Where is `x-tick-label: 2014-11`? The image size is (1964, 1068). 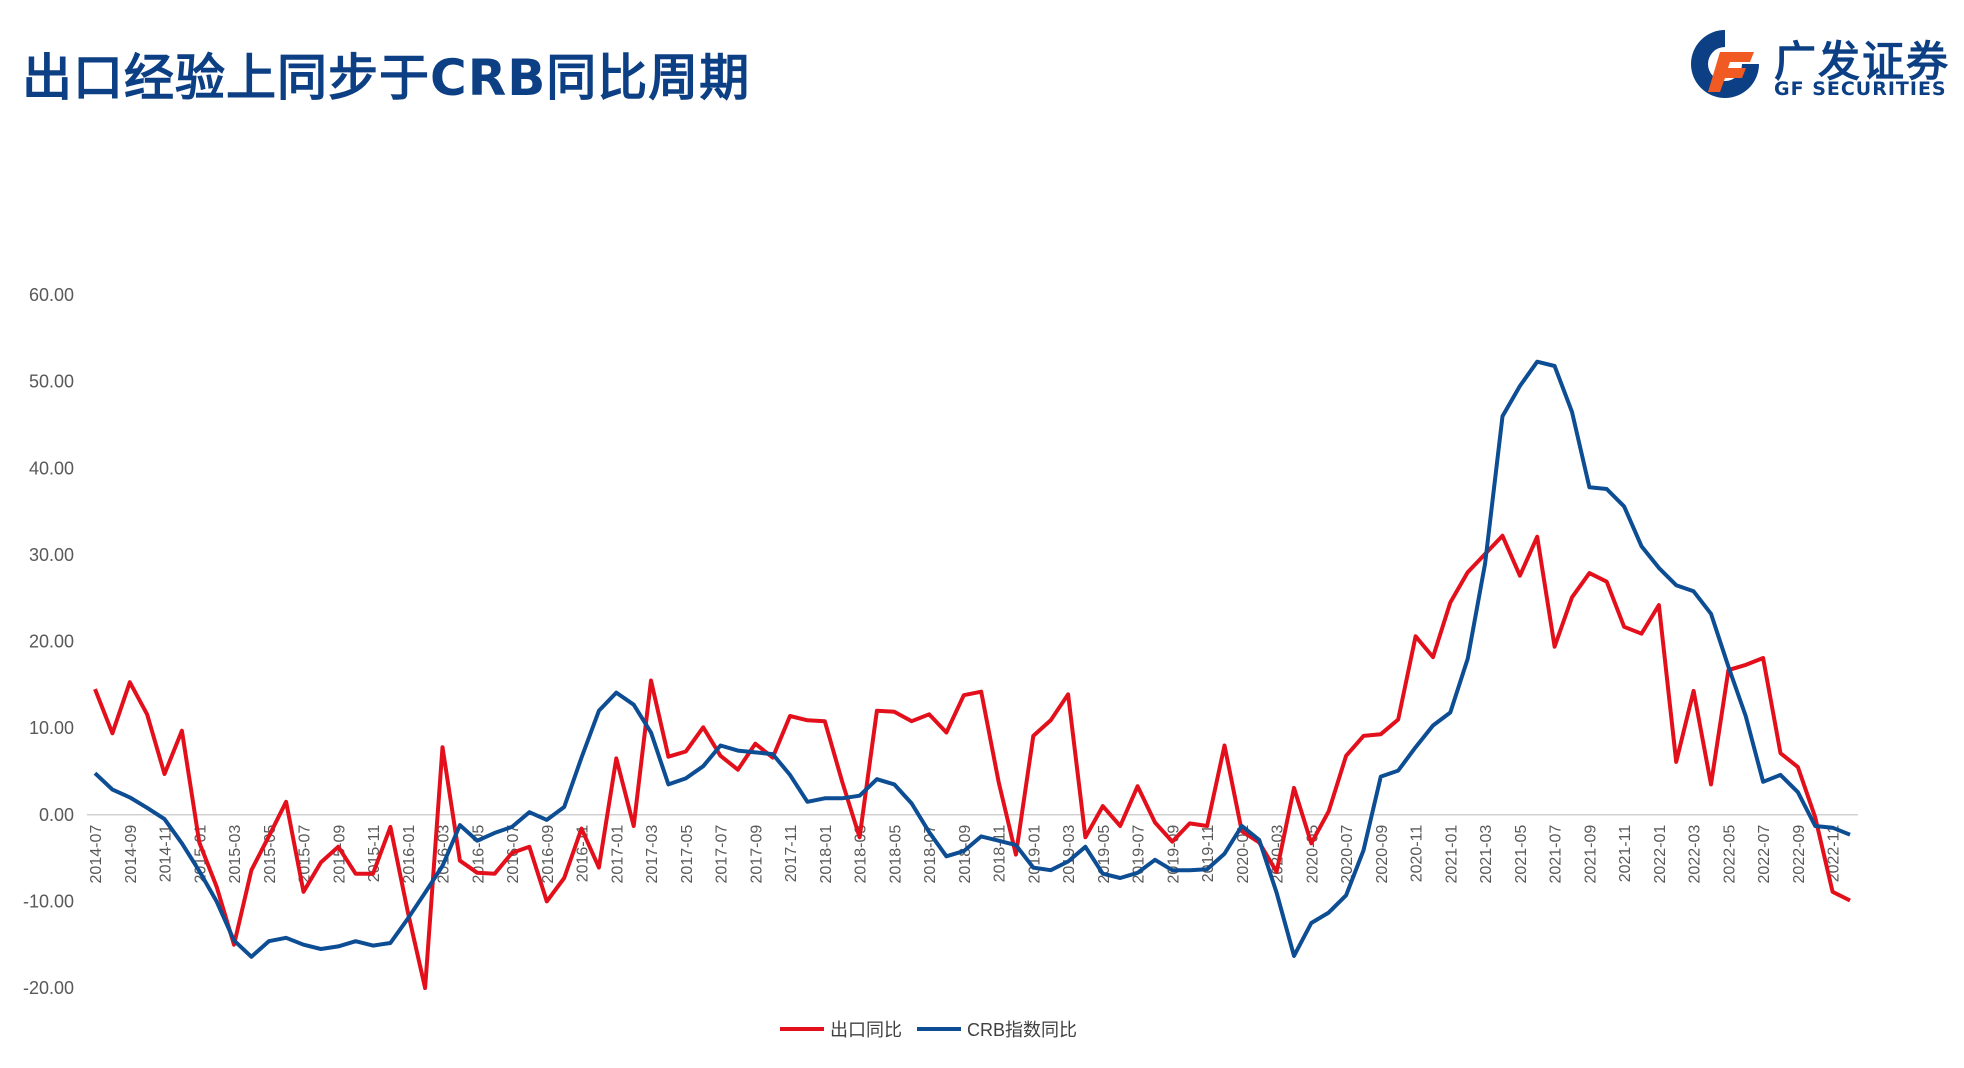 x-tick-label: 2014-11 is located at coordinates (166, 854).